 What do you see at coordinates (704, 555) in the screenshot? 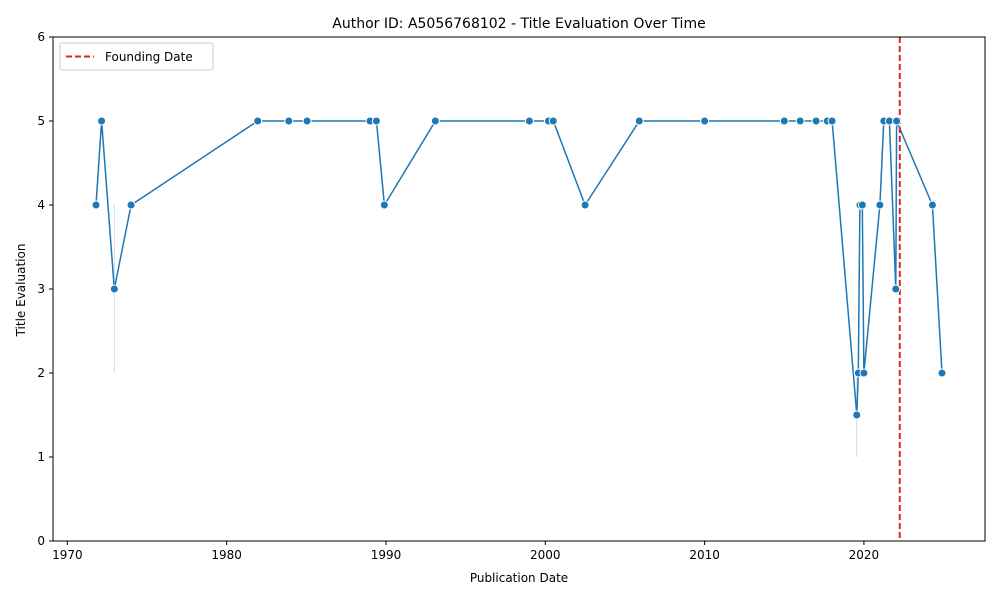
I see `x-tick-label: 2010` at bounding box center [704, 555].